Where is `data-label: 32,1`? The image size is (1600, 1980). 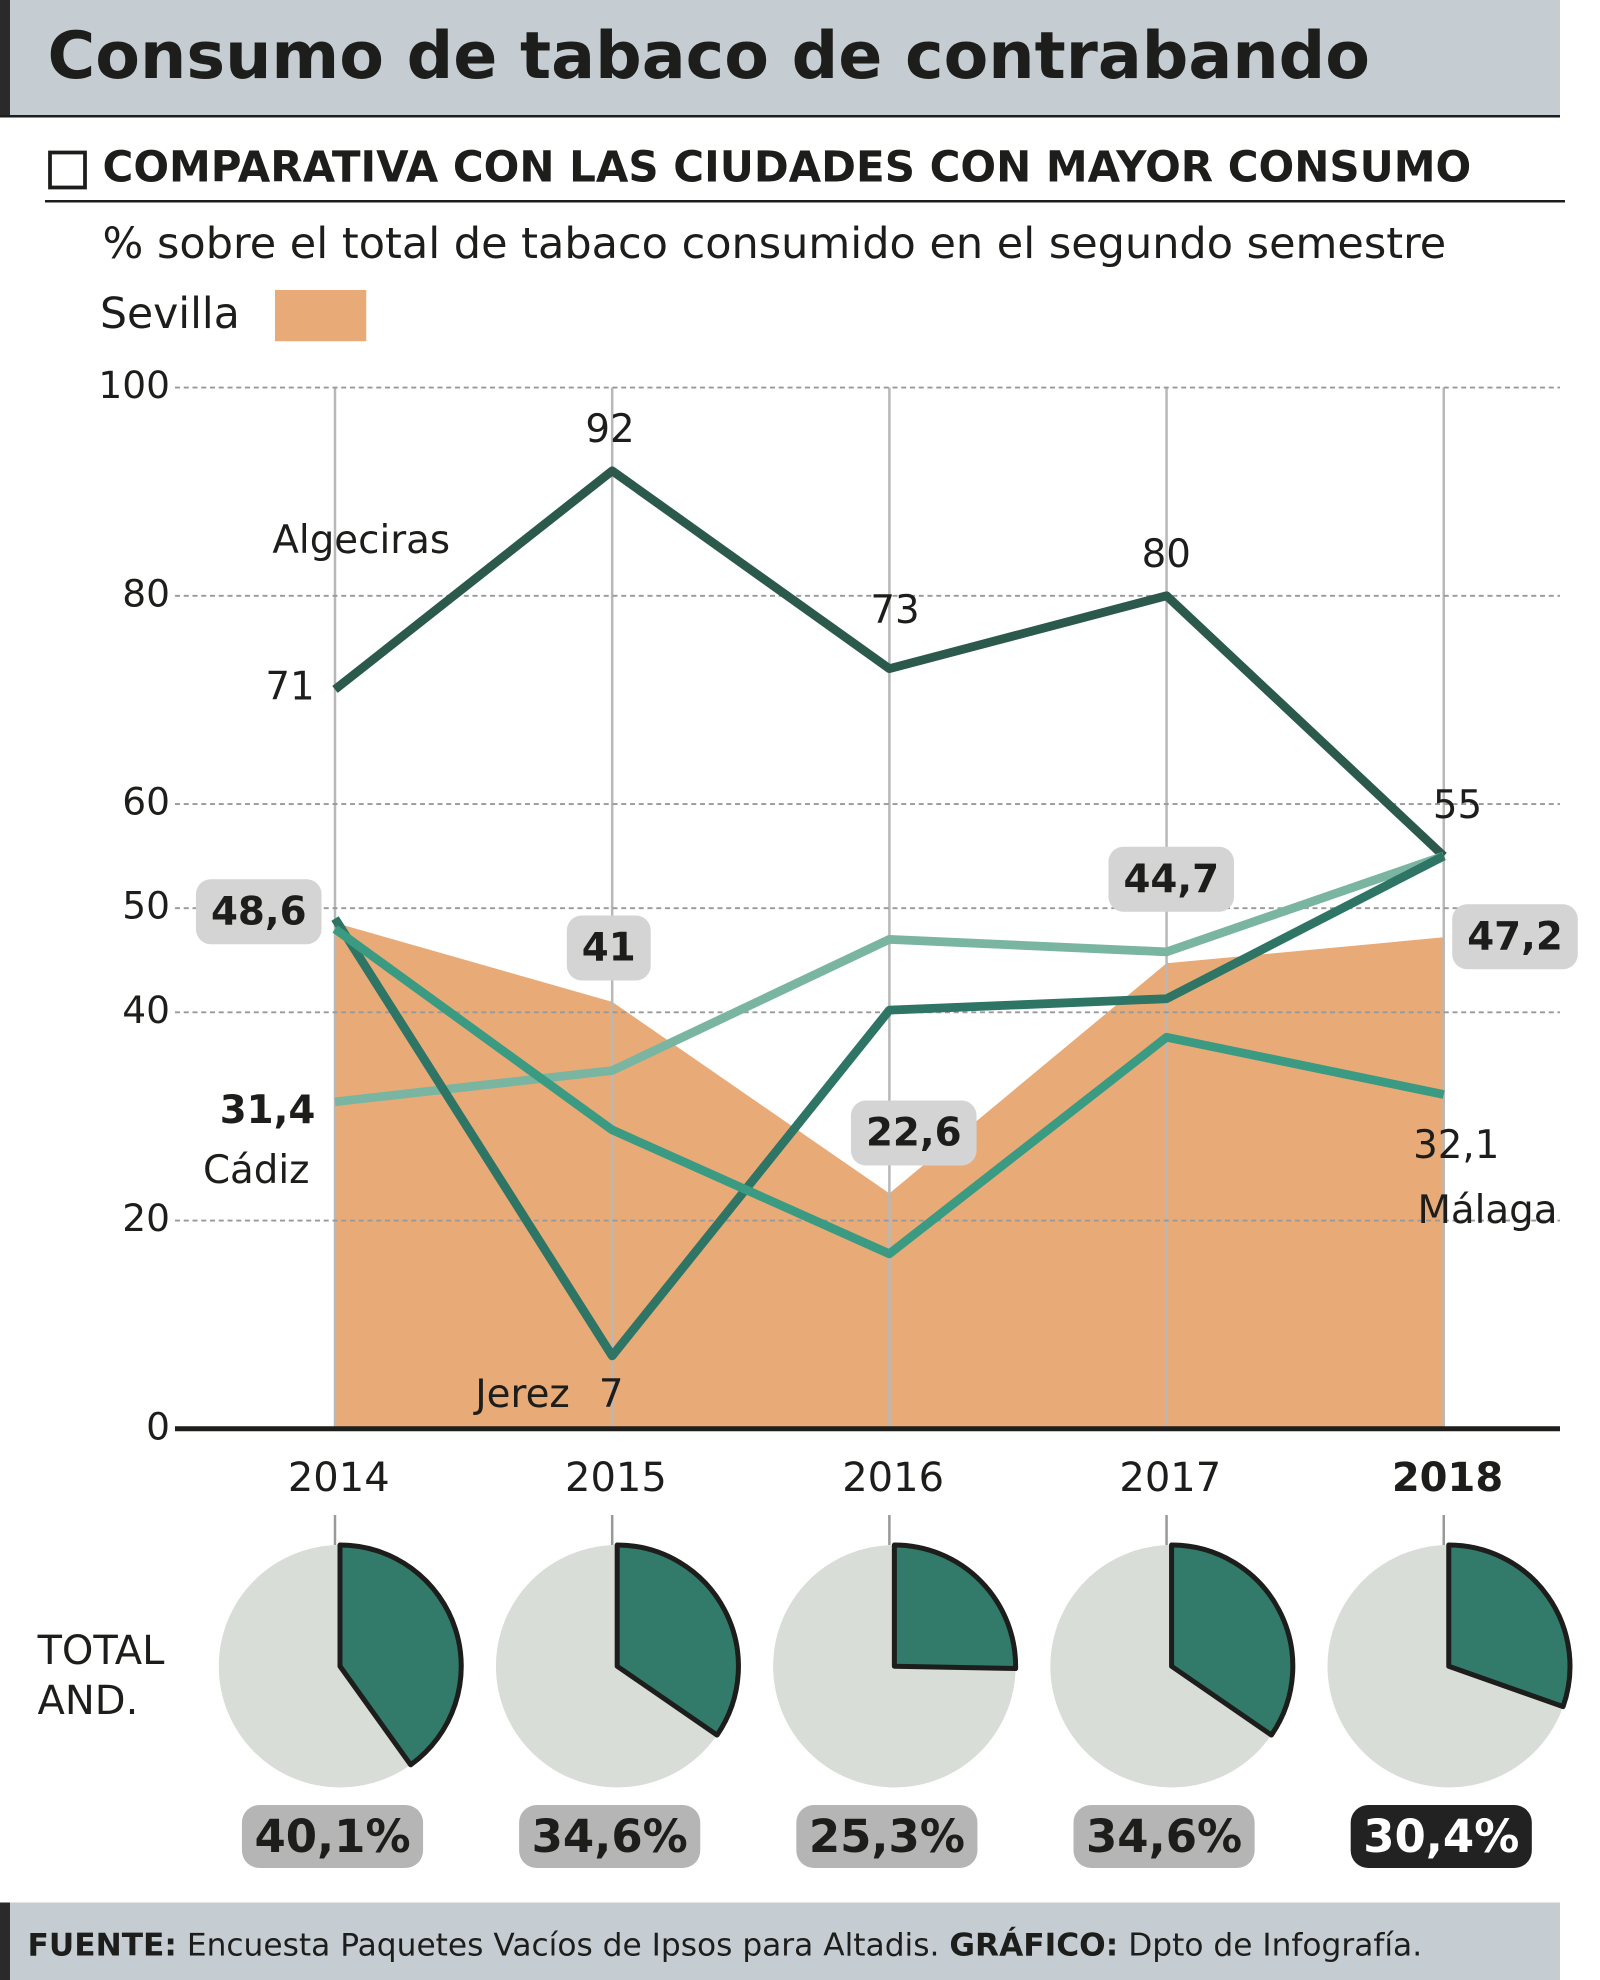 data-label: 32,1 is located at coordinates (1456, 1145).